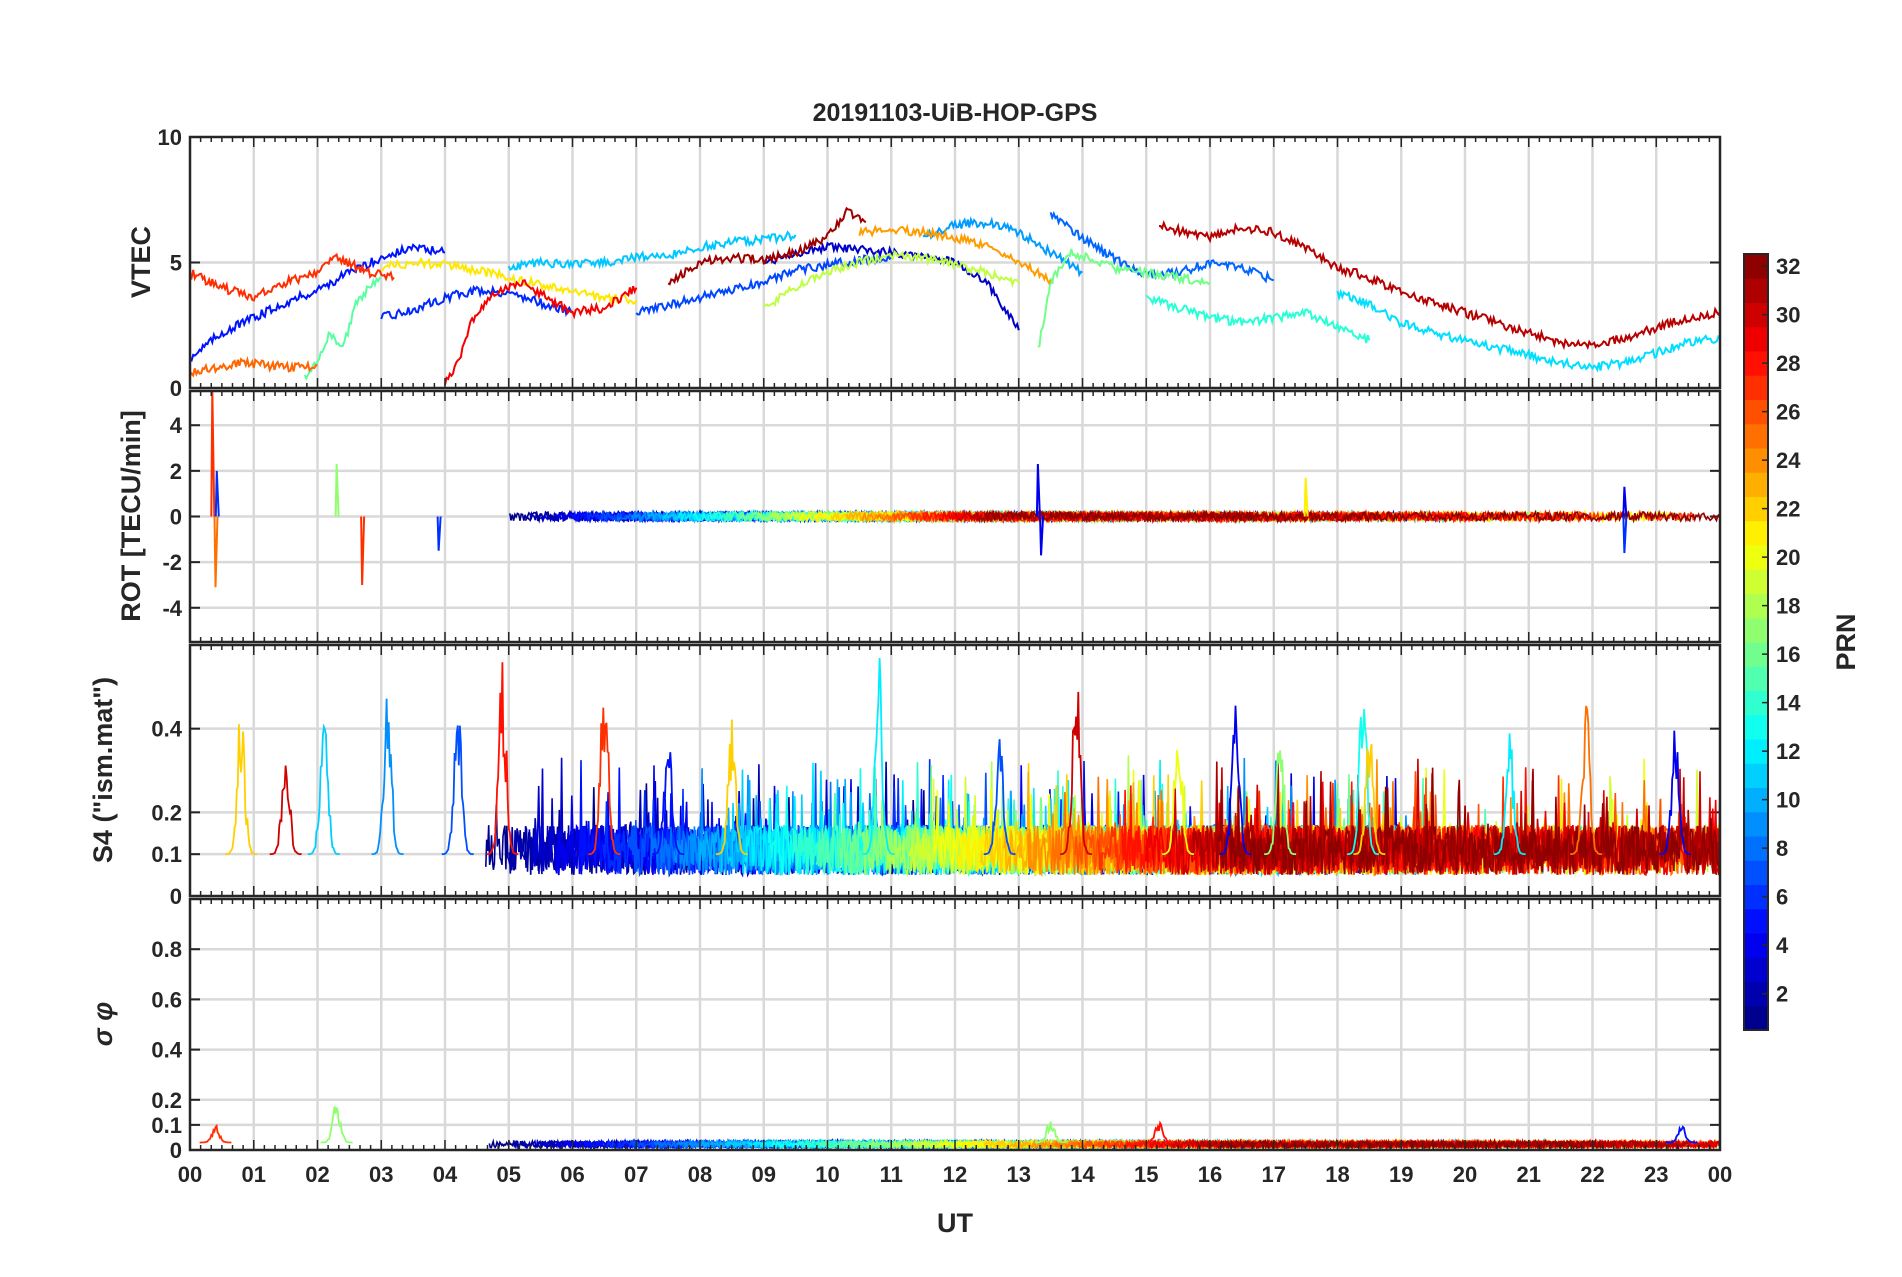  What do you see at coordinates (1782, 945) in the screenshot?
I see `colorbar-tick-label: 4` at bounding box center [1782, 945].